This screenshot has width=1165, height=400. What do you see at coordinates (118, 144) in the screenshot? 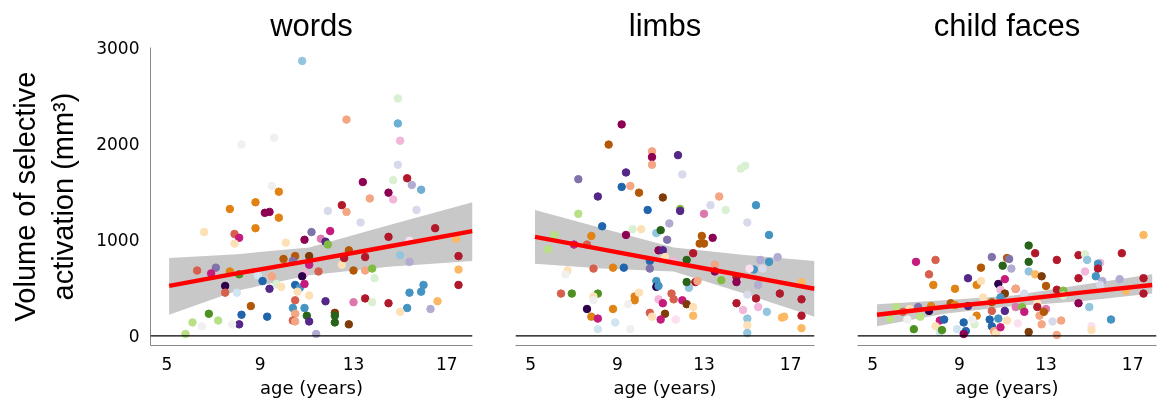
I see `y-tick-label: 2000` at bounding box center [118, 144].